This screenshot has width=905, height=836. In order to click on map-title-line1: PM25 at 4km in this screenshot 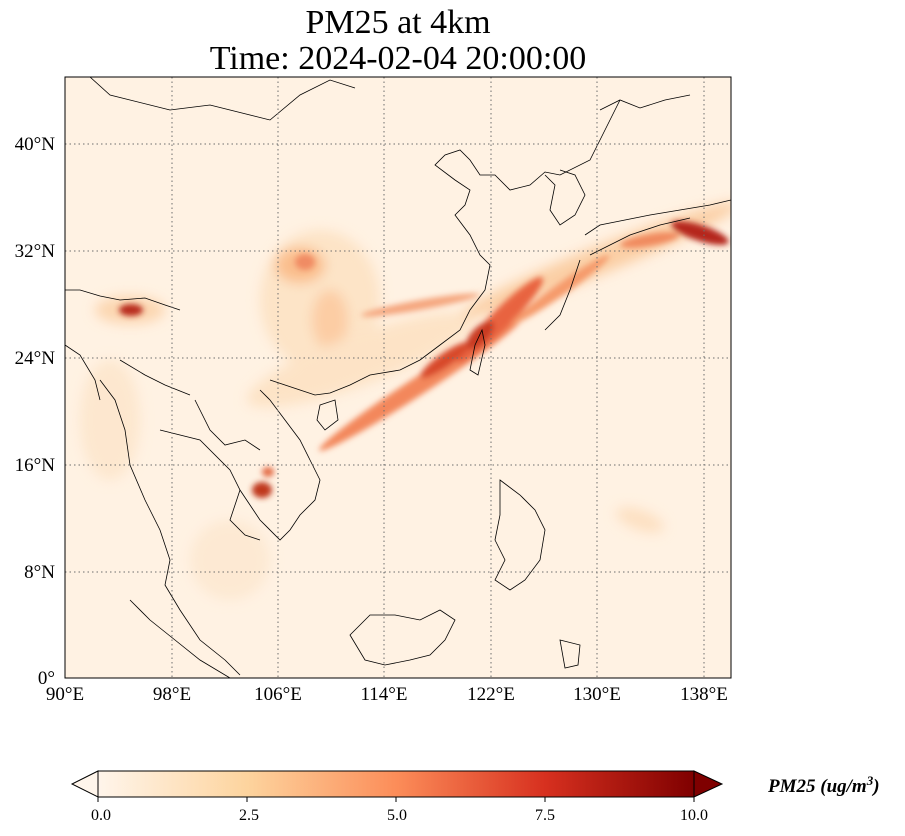, I will do `click(398, 22)`.